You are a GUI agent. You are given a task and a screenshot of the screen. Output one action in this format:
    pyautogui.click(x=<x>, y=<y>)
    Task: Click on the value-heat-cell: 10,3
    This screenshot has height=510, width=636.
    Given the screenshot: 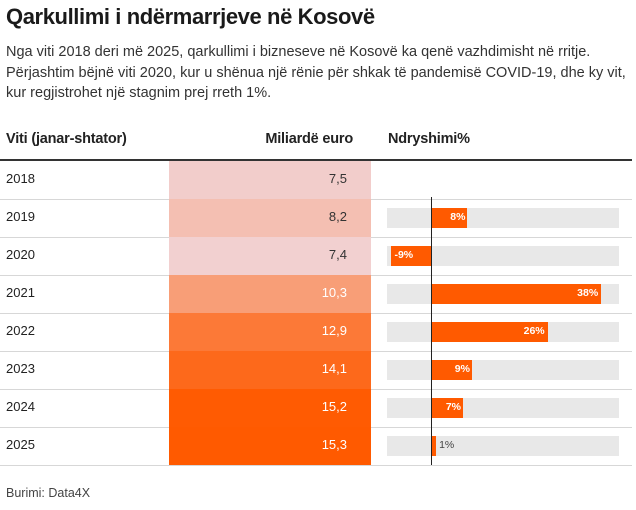 What is the action you would take?
    pyautogui.click(x=270, y=294)
    